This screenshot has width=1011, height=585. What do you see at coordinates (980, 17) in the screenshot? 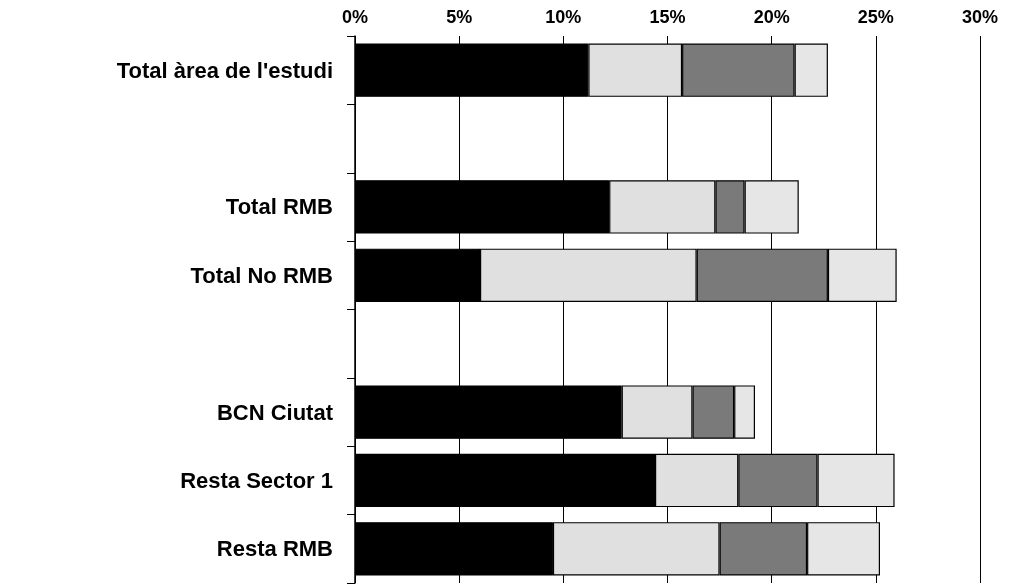
I see `x-tick-label: 30%` at bounding box center [980, 17].